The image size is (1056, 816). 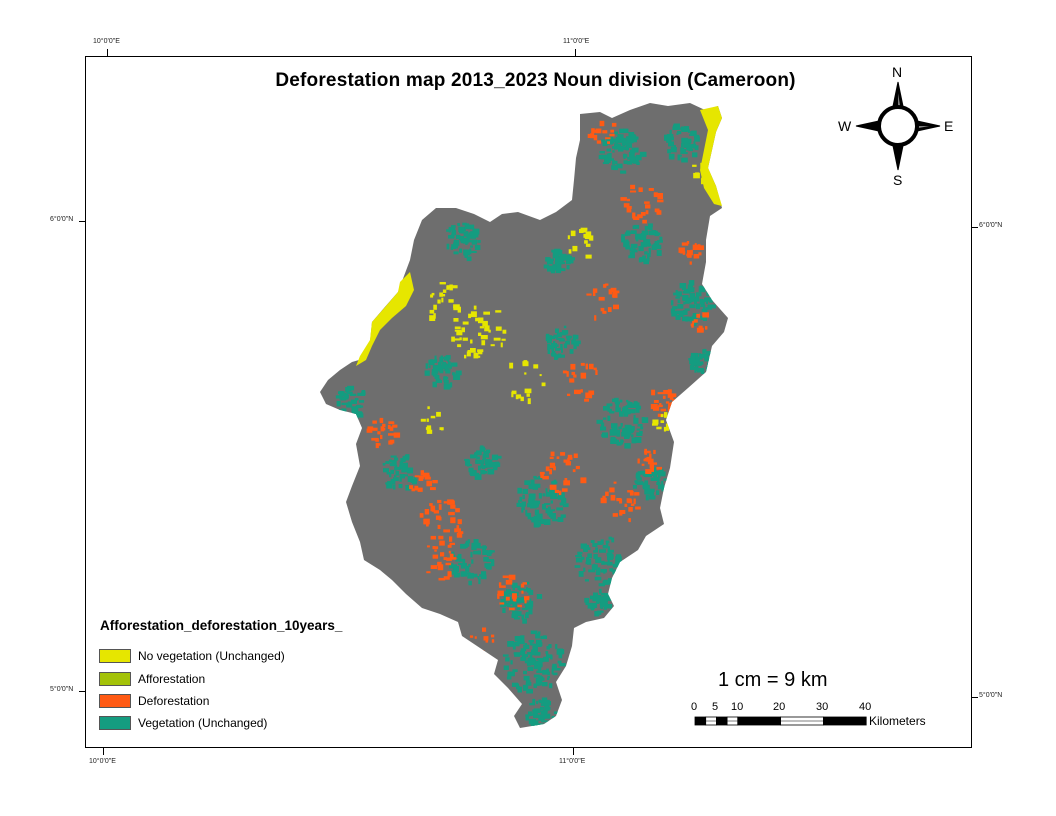 What do you see at coordinates (106, 41) in the screenshot?
I see `coord-top-left: 10°0'0"E` at bounding box center [106, 41].